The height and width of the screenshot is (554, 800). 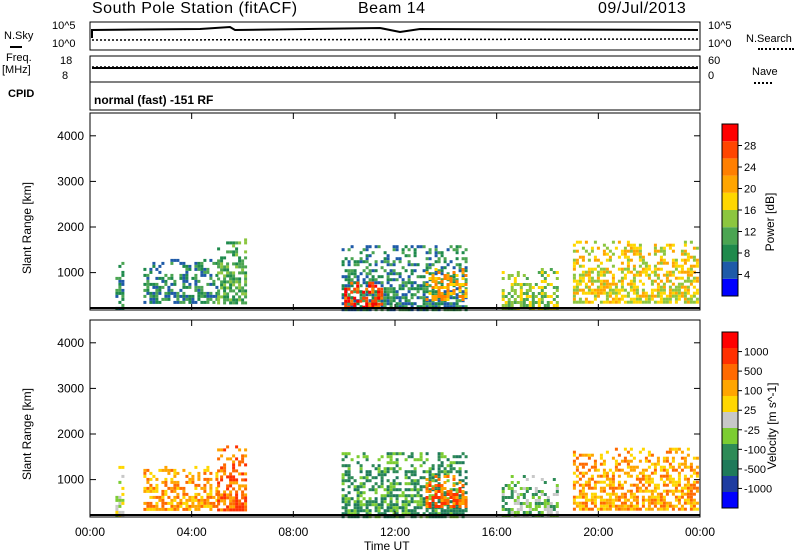 What do you see at coordinates (750, 147) in the screenshot?
I see `power-colorbar-tick-label: 28` at bounding box center [750, 147].